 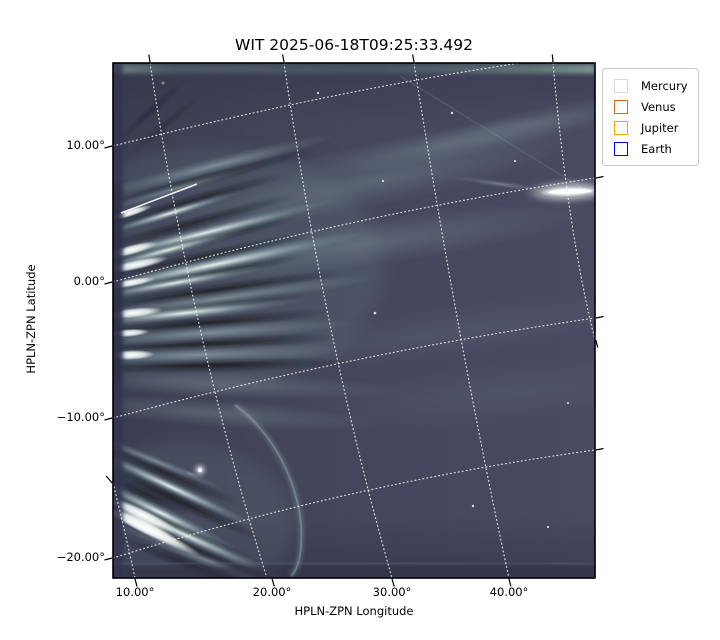 I want to click on legend-item-jupiter: Jupiter, so click(x=651, y=127).